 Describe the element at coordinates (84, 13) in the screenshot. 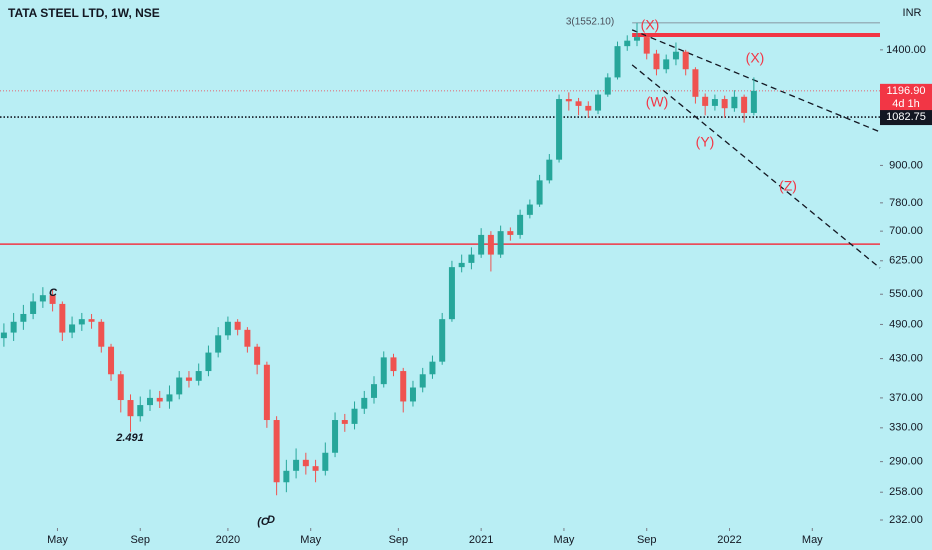

I see `chart-title: TATA STEEL LTD, 1W, NSE` at that location.